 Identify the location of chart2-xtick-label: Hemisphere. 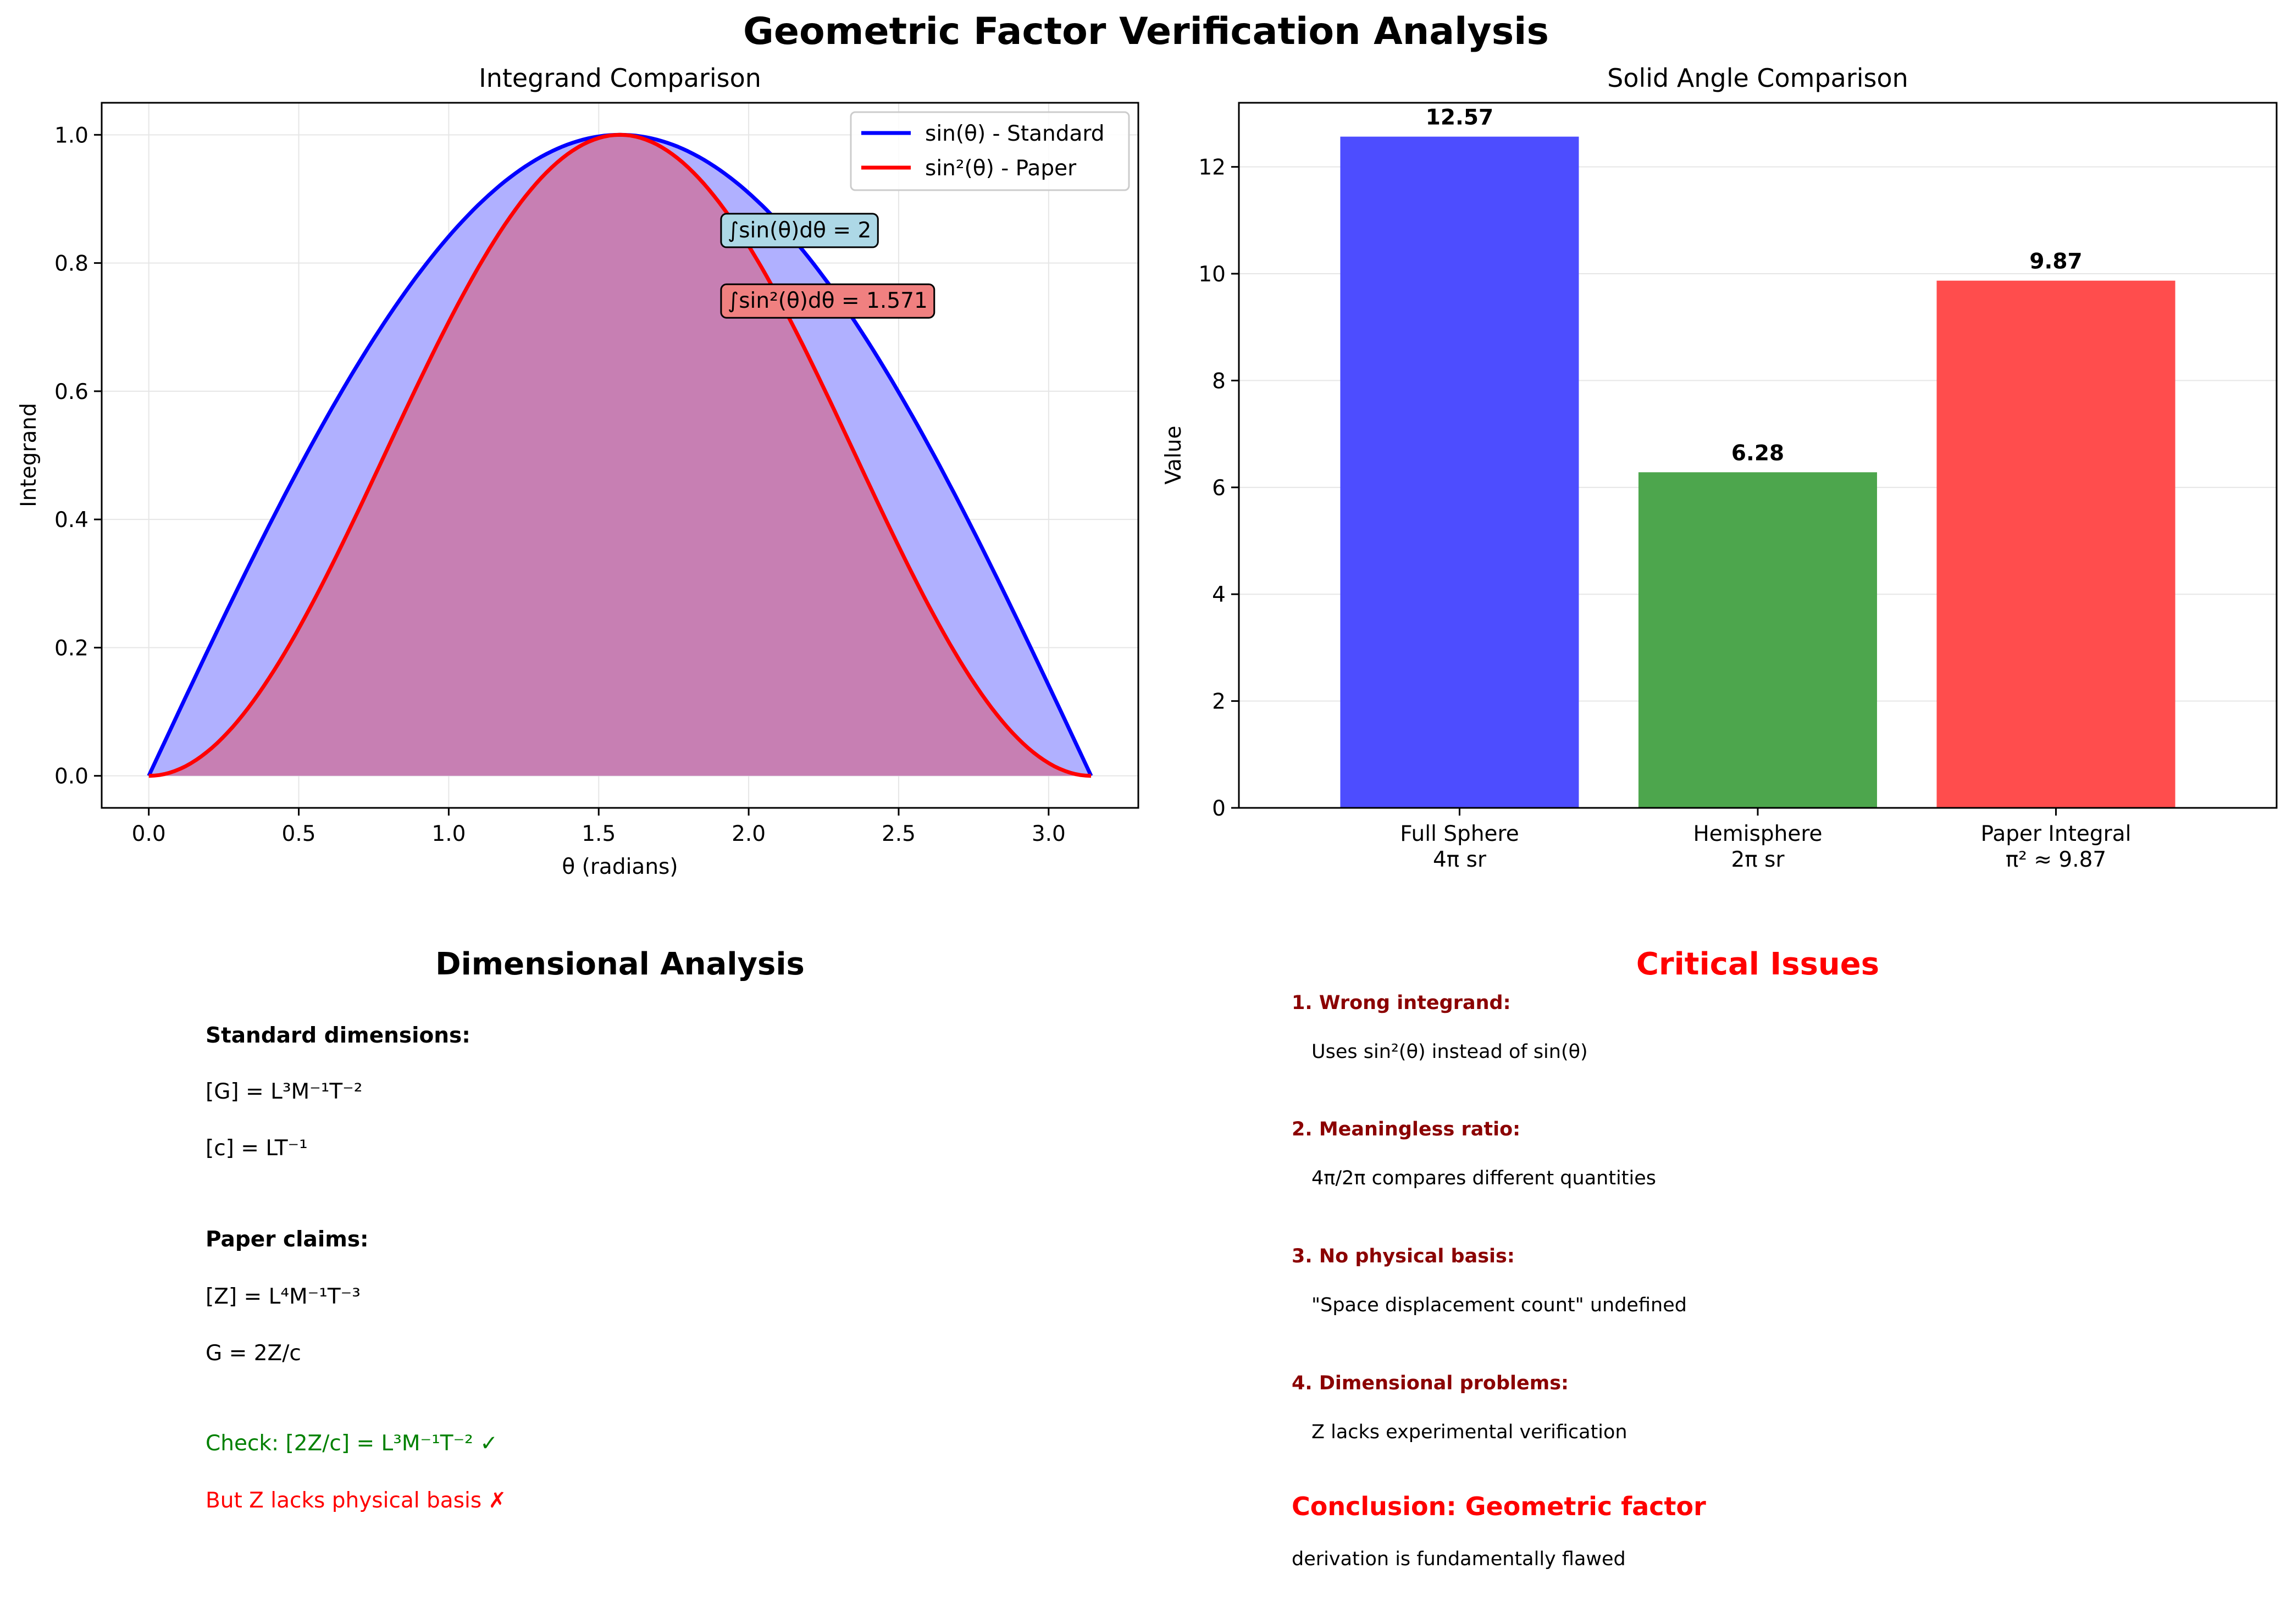
(1757, 834).